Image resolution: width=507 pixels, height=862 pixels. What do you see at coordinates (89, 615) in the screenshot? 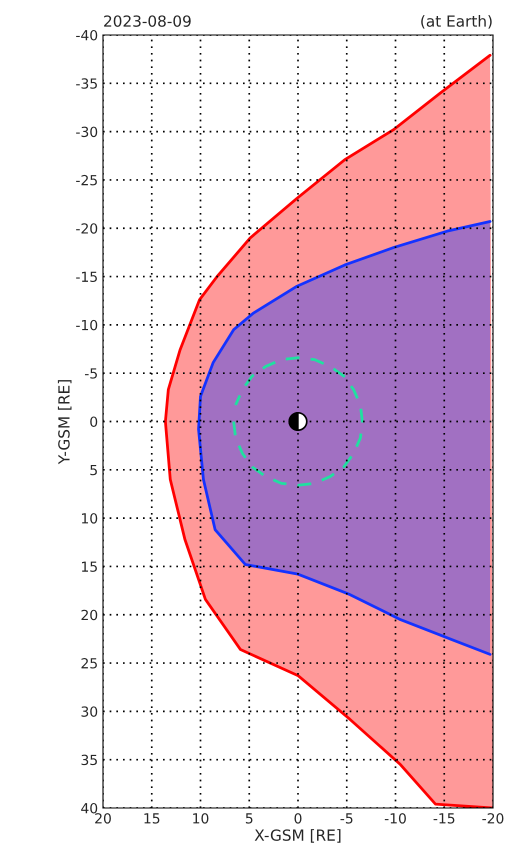
I see `y-tick-label: 20` at bounding box center [89, 615].